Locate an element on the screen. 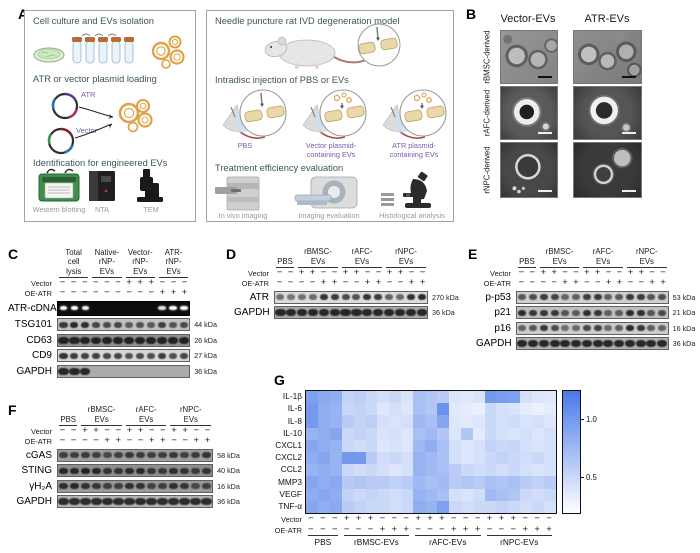 The width and height of the screenshot is (700, 553). blot-condition-marks: − − + + − − + + − − + + − − is located at coordinates (351, 273).